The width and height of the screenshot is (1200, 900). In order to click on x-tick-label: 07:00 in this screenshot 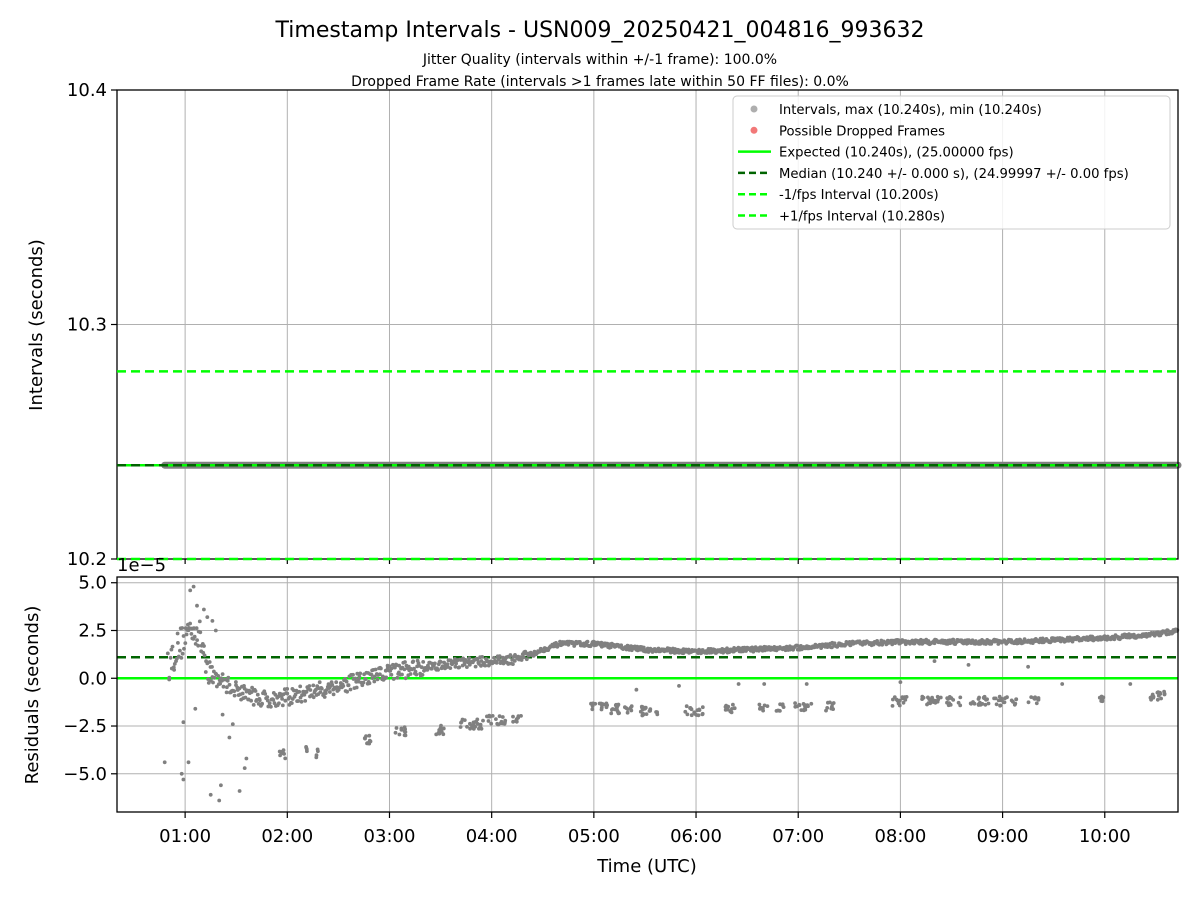, I will do `click(798, 836)`.